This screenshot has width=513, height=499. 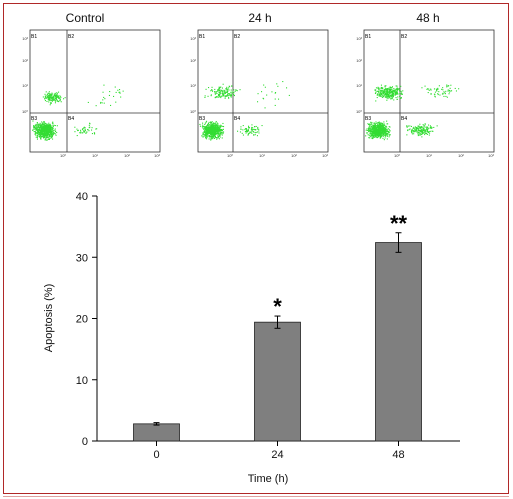 What do you see at coordinates (256, 496) in the screenshot?
I see `figure-frame-shadow` at bounding box center [256, 496].